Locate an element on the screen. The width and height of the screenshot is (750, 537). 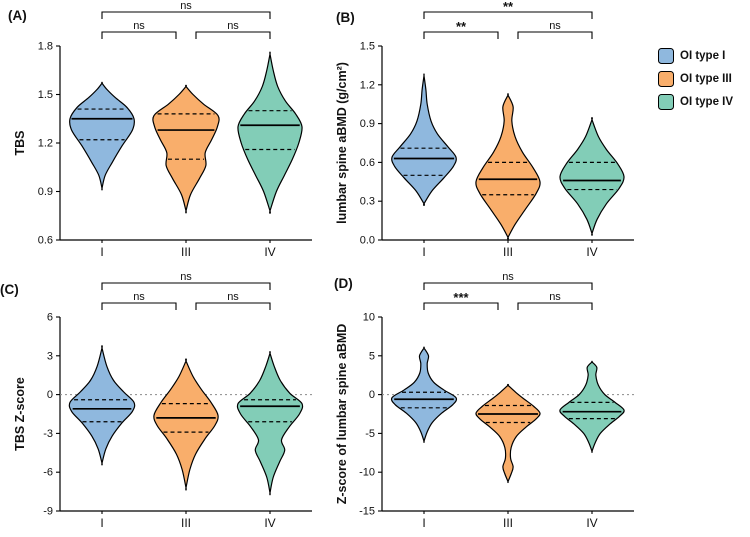
sig-label: *** is located at coordinates (461, 297).